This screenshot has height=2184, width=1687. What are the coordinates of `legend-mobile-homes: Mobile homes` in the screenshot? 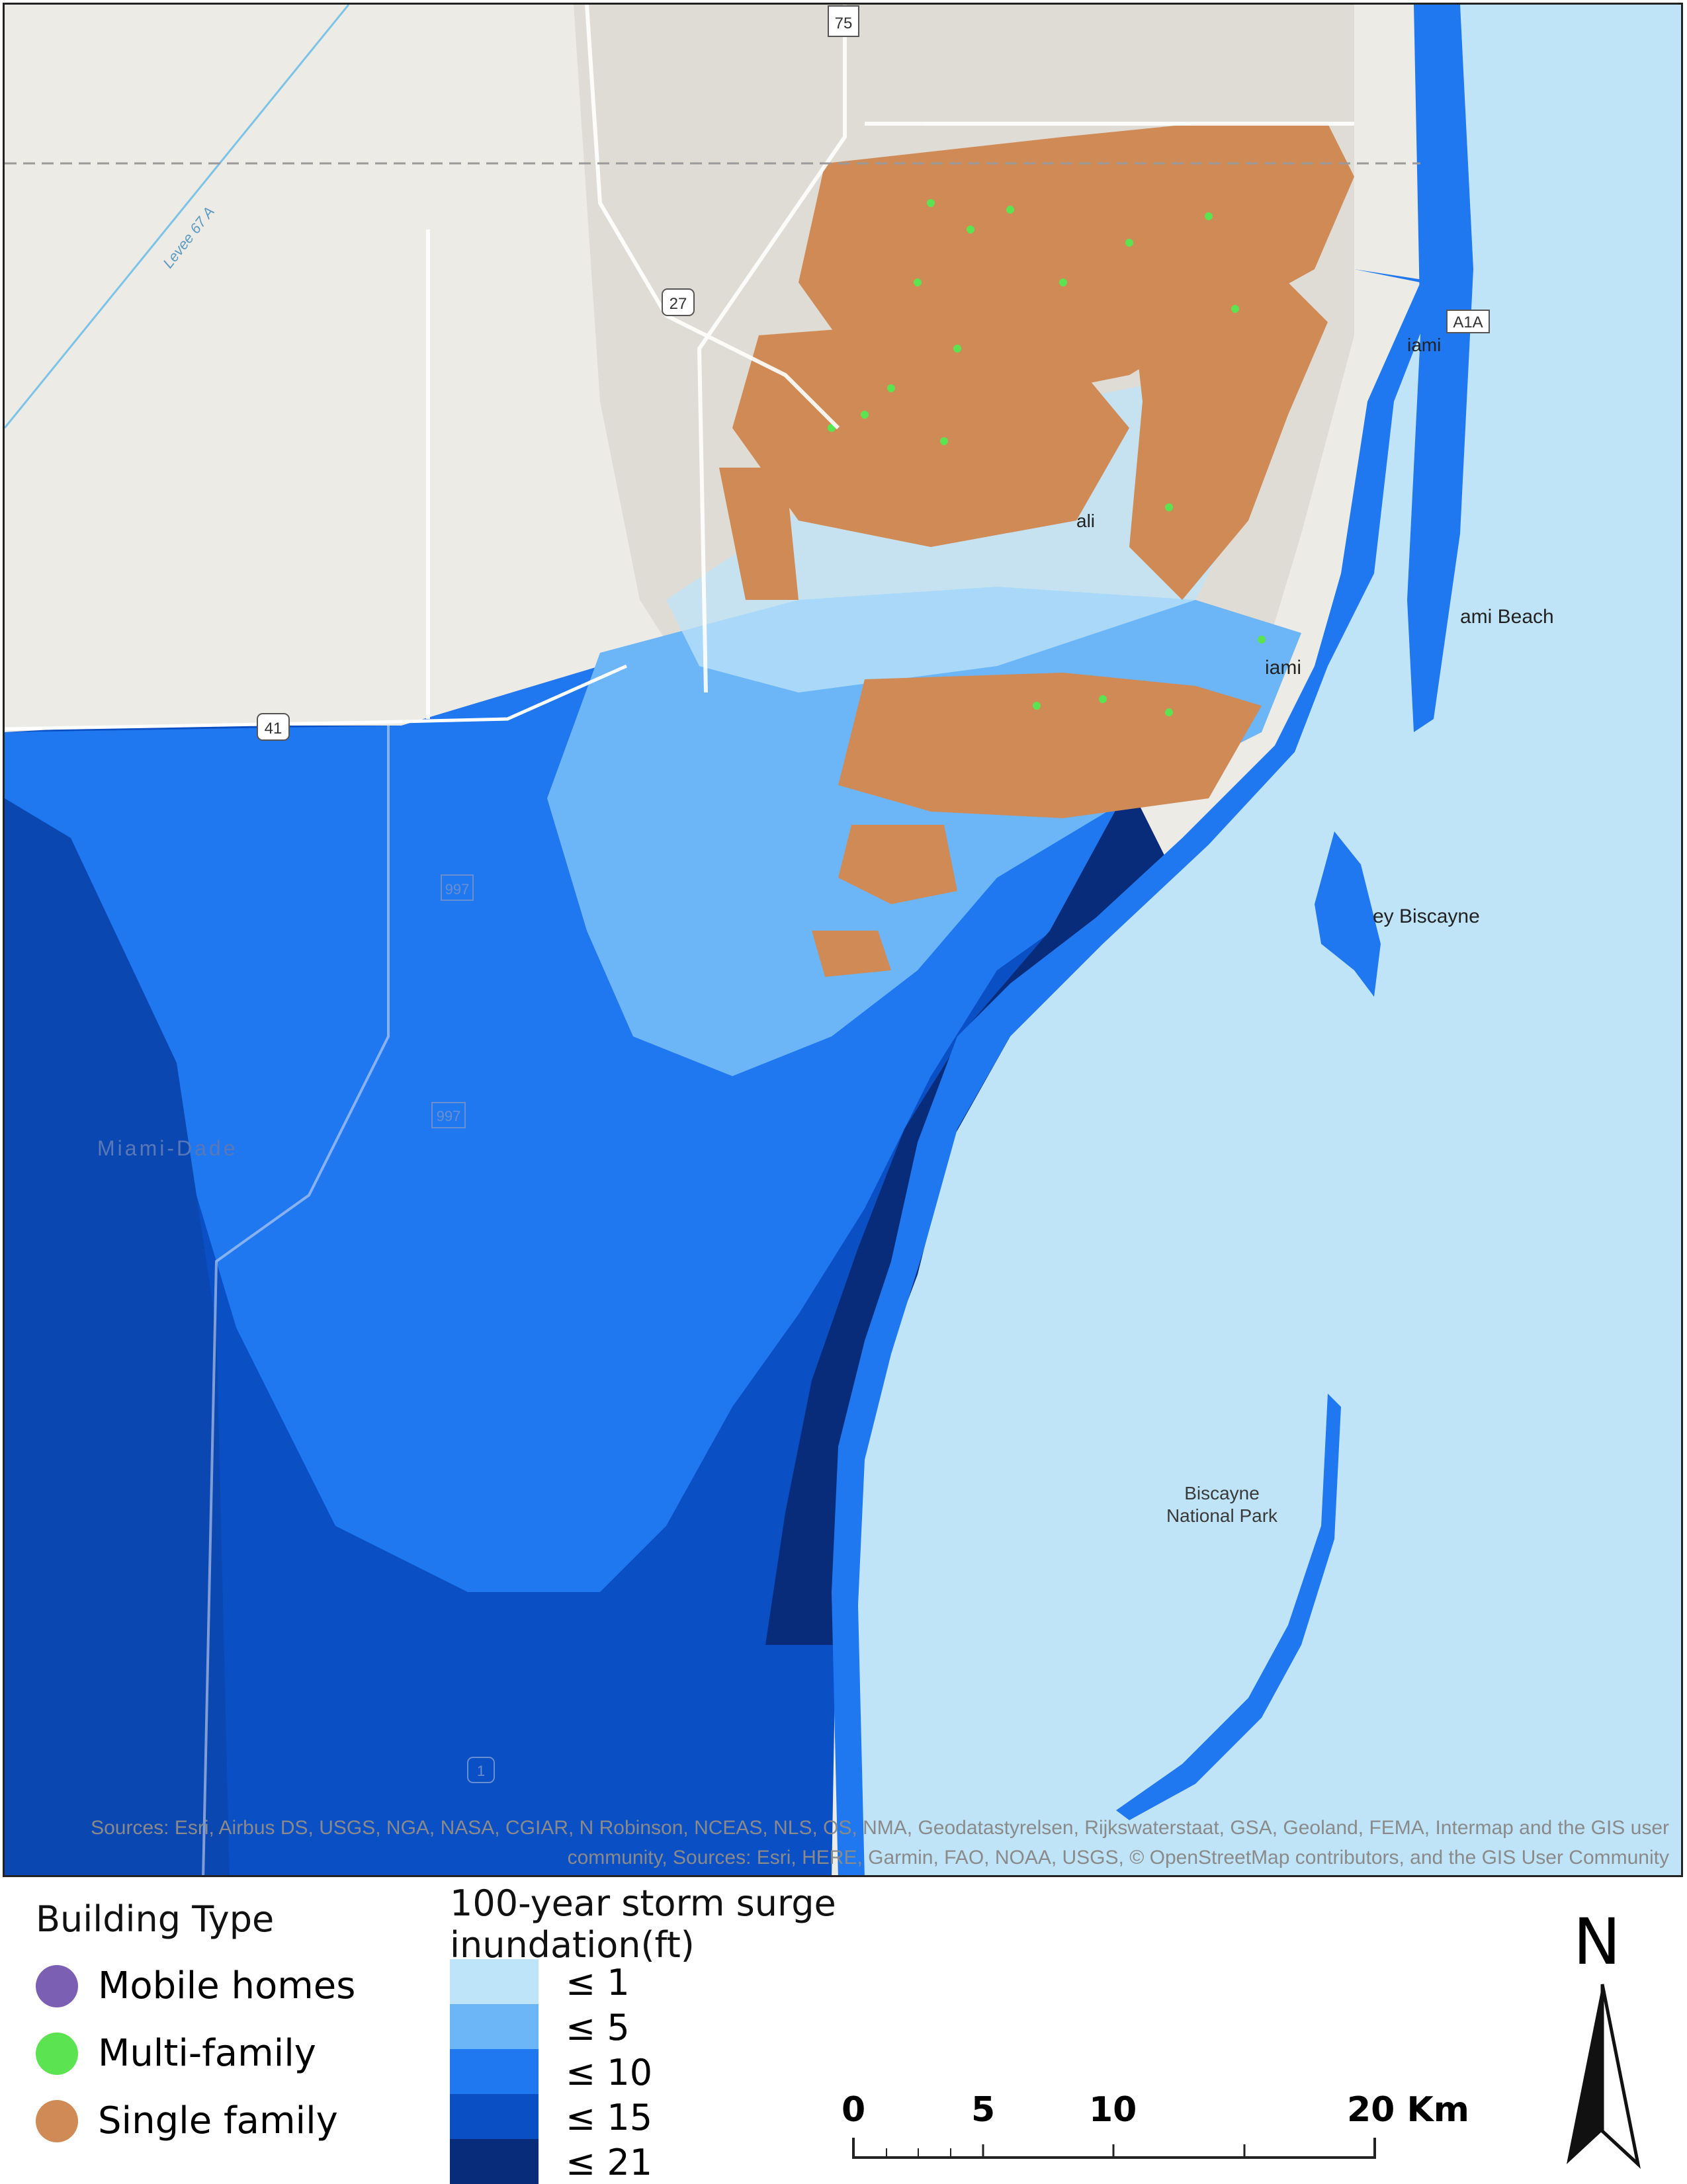 It's located at (196, 1985).